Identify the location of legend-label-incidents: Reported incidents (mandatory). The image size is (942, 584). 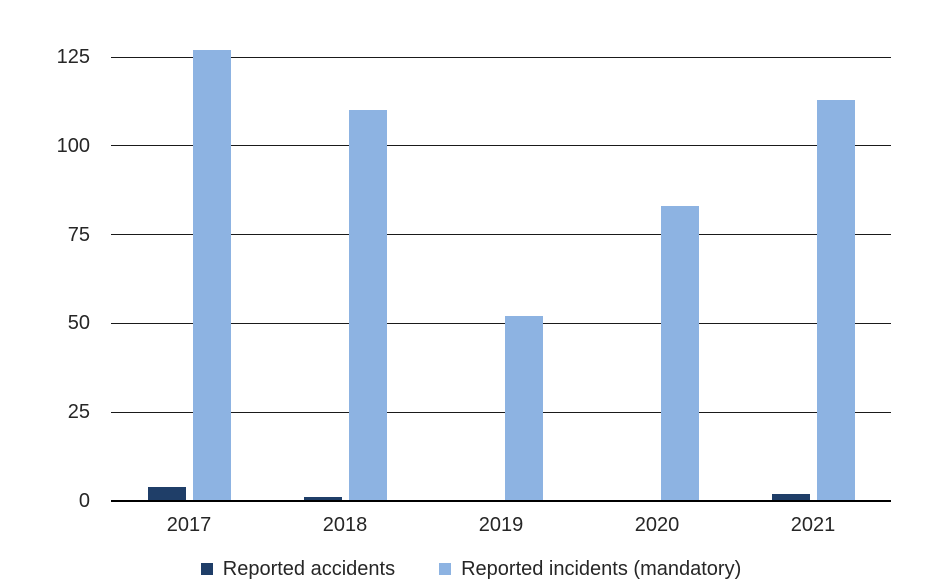
(601, 569).